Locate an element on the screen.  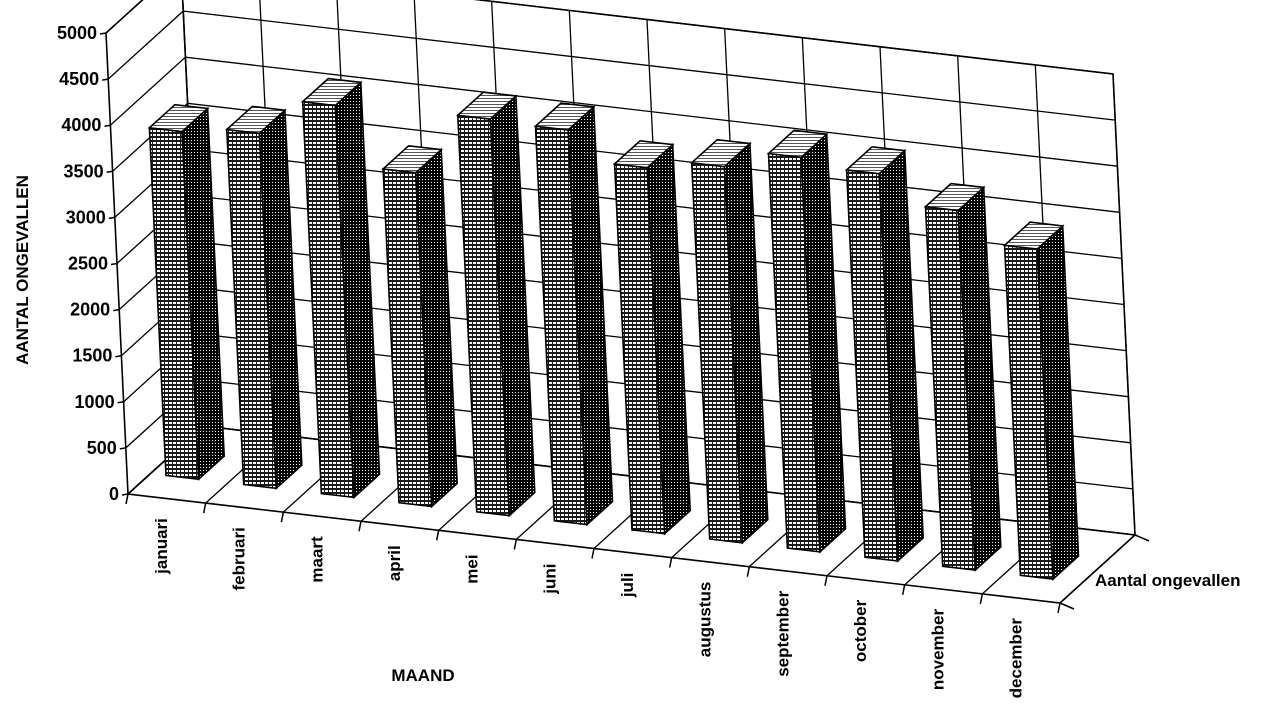
x-tick-label: april is located at coordinates (394, 563).